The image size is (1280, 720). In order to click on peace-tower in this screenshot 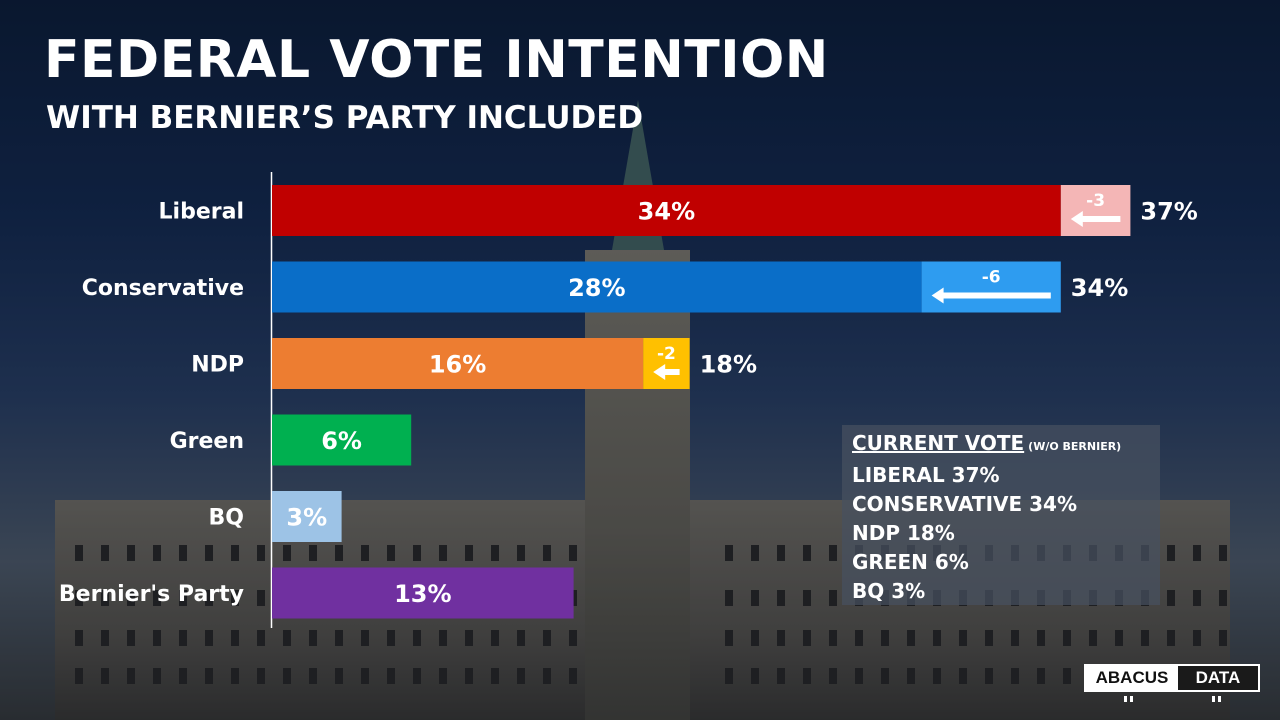, I will do `click(637, 485)`.